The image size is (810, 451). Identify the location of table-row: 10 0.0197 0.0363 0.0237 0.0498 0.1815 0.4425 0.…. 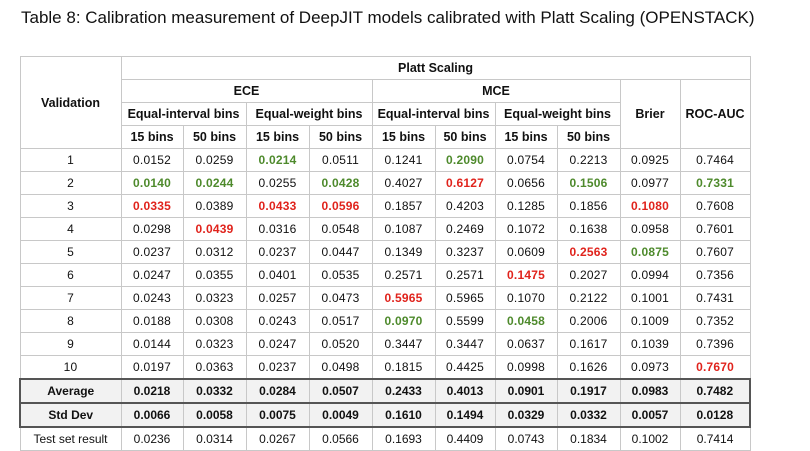
(385, 367).